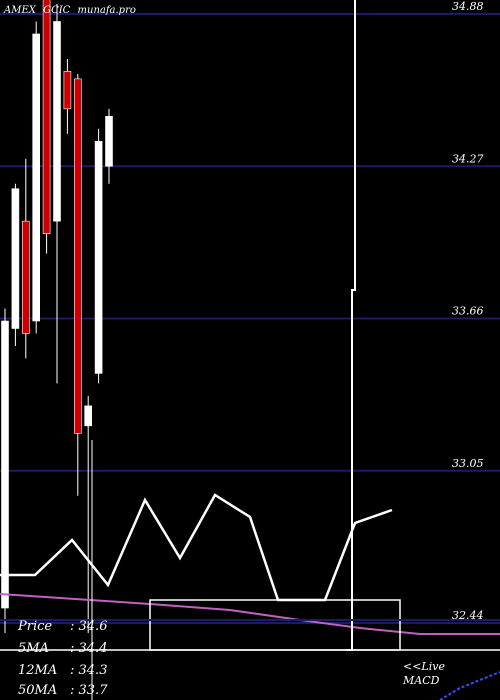 The height and width of the screenshot is (700, 500). What do you see at coordinates (351, 325) in the screenshot?
I see `vertical-volume-line` at bounding box center [351, 325].